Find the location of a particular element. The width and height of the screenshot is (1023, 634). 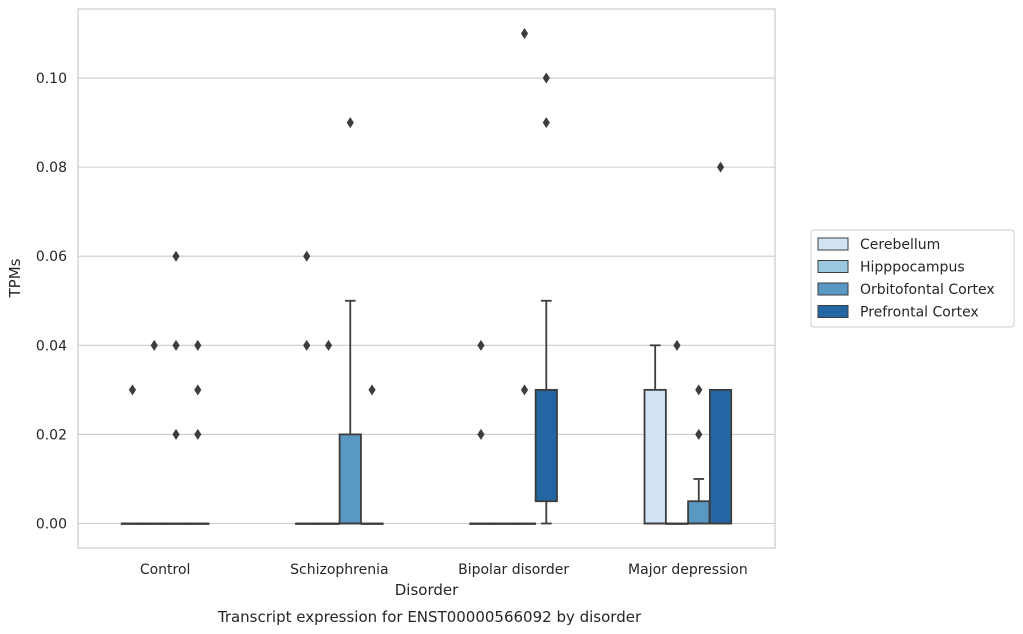

legend-label: Prefrontal Cortex is located at coordinates (919, 313).